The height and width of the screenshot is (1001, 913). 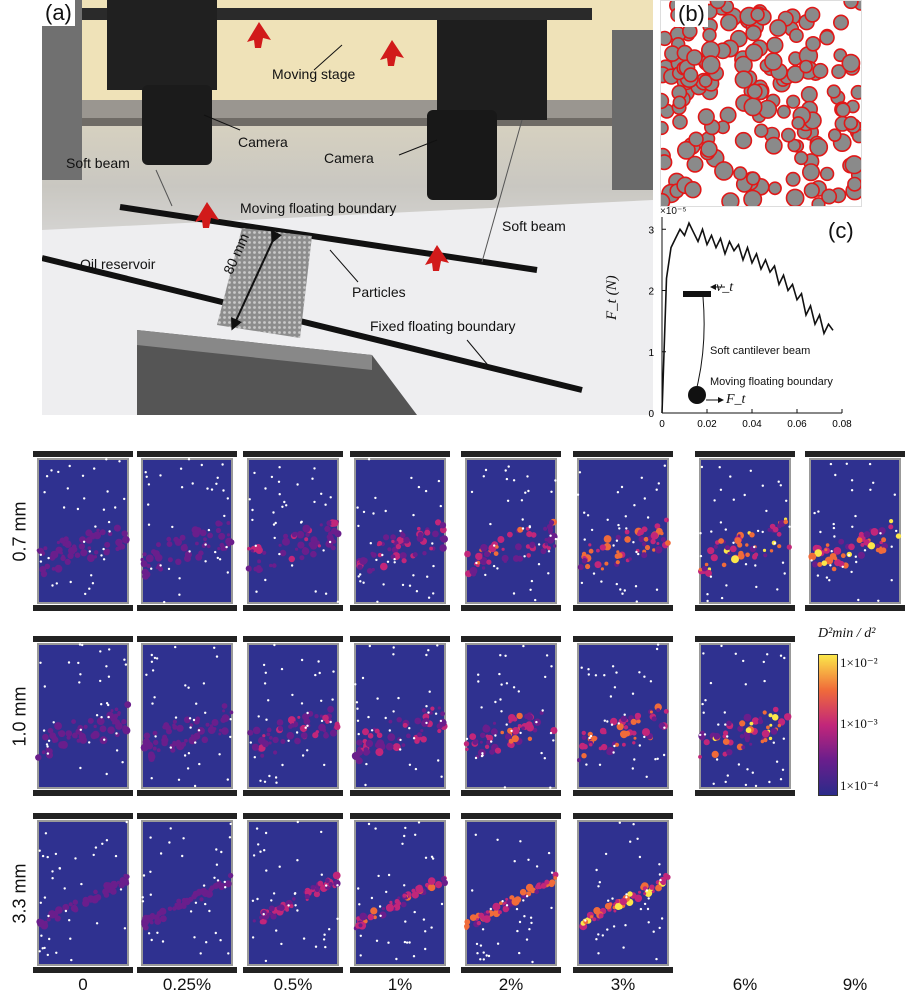 What do you see at coordinates (859, 723) in the screenshot?
I see `colorbar-mid-label: 1×10⁻³` at bounding box center [859, 723].